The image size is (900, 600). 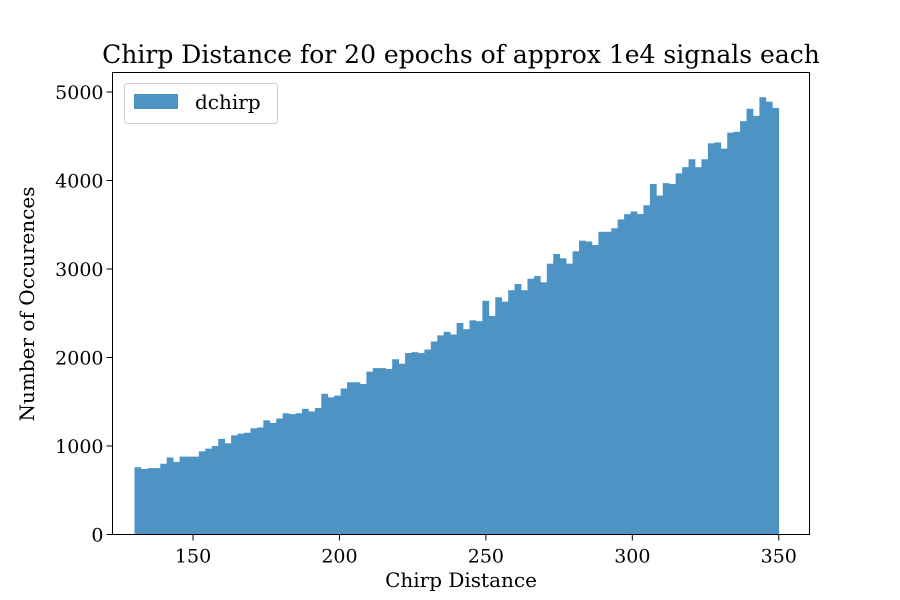 I want to click on x-tick-label: 200, so click(x=339, y=557).